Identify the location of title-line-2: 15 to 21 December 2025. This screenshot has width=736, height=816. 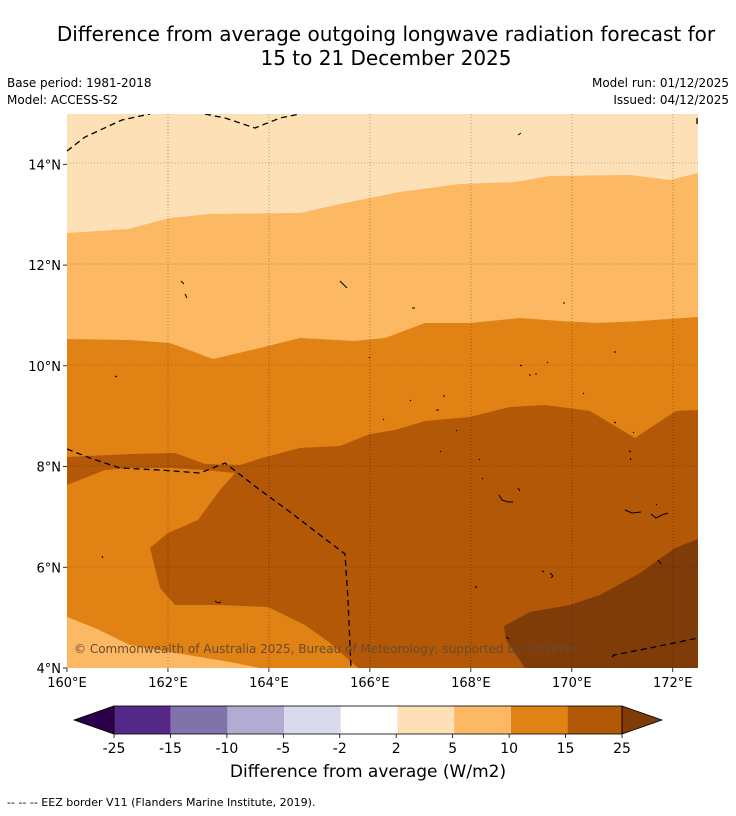
(386, 58).